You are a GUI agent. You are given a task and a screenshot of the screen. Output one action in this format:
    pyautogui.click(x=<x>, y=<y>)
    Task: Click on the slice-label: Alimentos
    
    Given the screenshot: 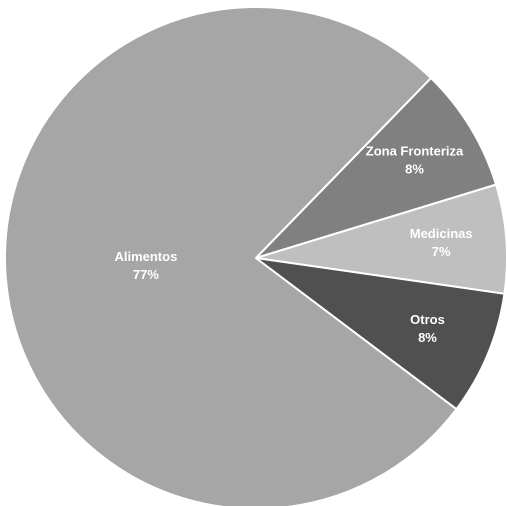 What is the action you would take?
    pyautogui.click(x=145, y=256)
    